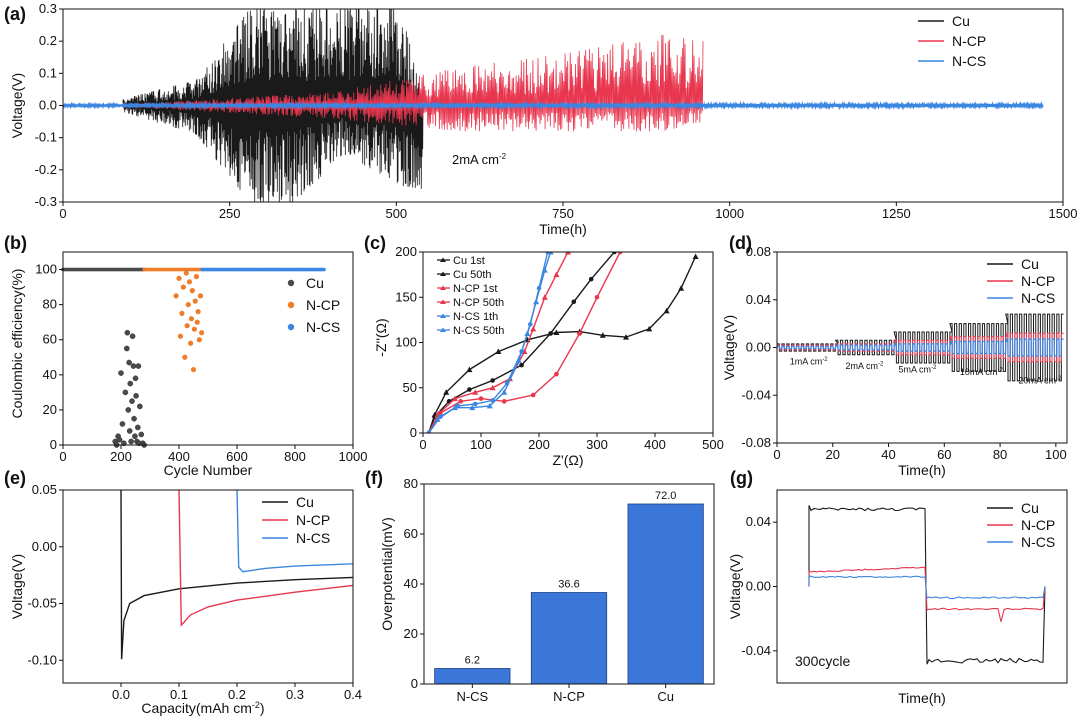 This screenshot has width=1080, height=721. I want to click on legend-label-n-cp-50th: N-CP 50th, so click(478, 303).